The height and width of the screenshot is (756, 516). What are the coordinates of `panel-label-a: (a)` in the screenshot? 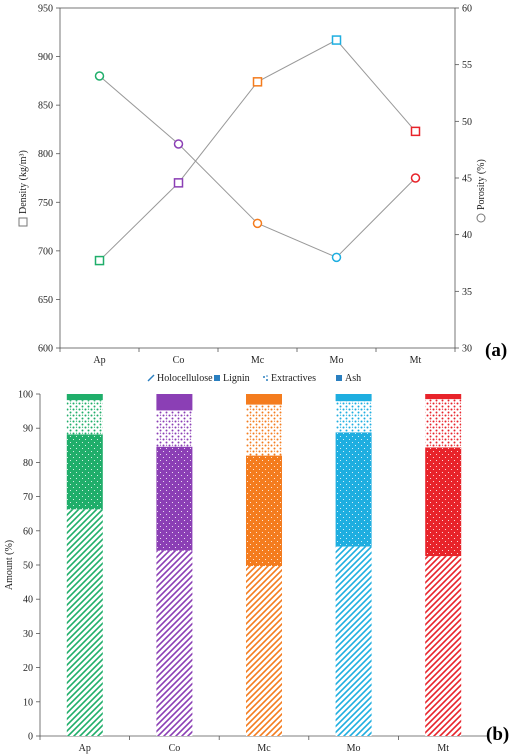 It's located at (496, 350).